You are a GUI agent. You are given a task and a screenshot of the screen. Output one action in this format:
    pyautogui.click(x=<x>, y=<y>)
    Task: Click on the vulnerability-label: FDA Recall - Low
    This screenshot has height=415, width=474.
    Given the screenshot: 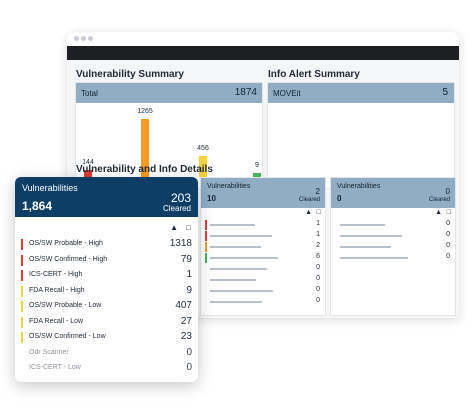 What is the action you would take?
    pyautogui.click(x=56, y=321)
    